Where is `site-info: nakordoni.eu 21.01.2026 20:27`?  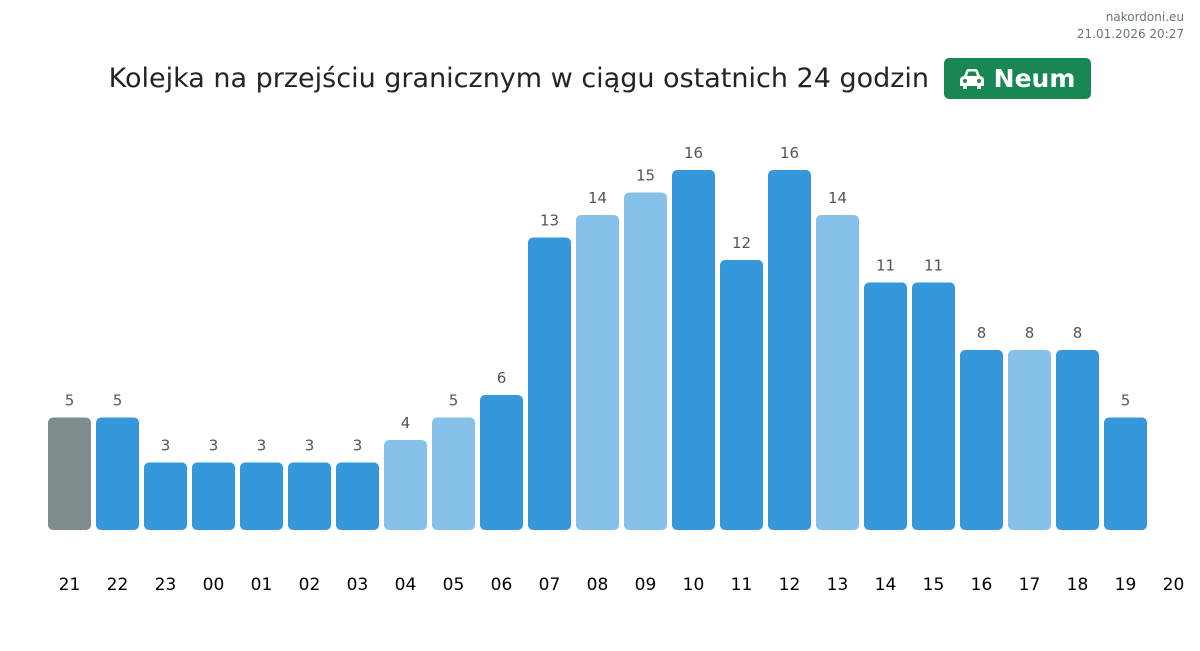
site-info: nakordoni.eu 21.01.2026 20:27 is located at coordinates (1130, 26).